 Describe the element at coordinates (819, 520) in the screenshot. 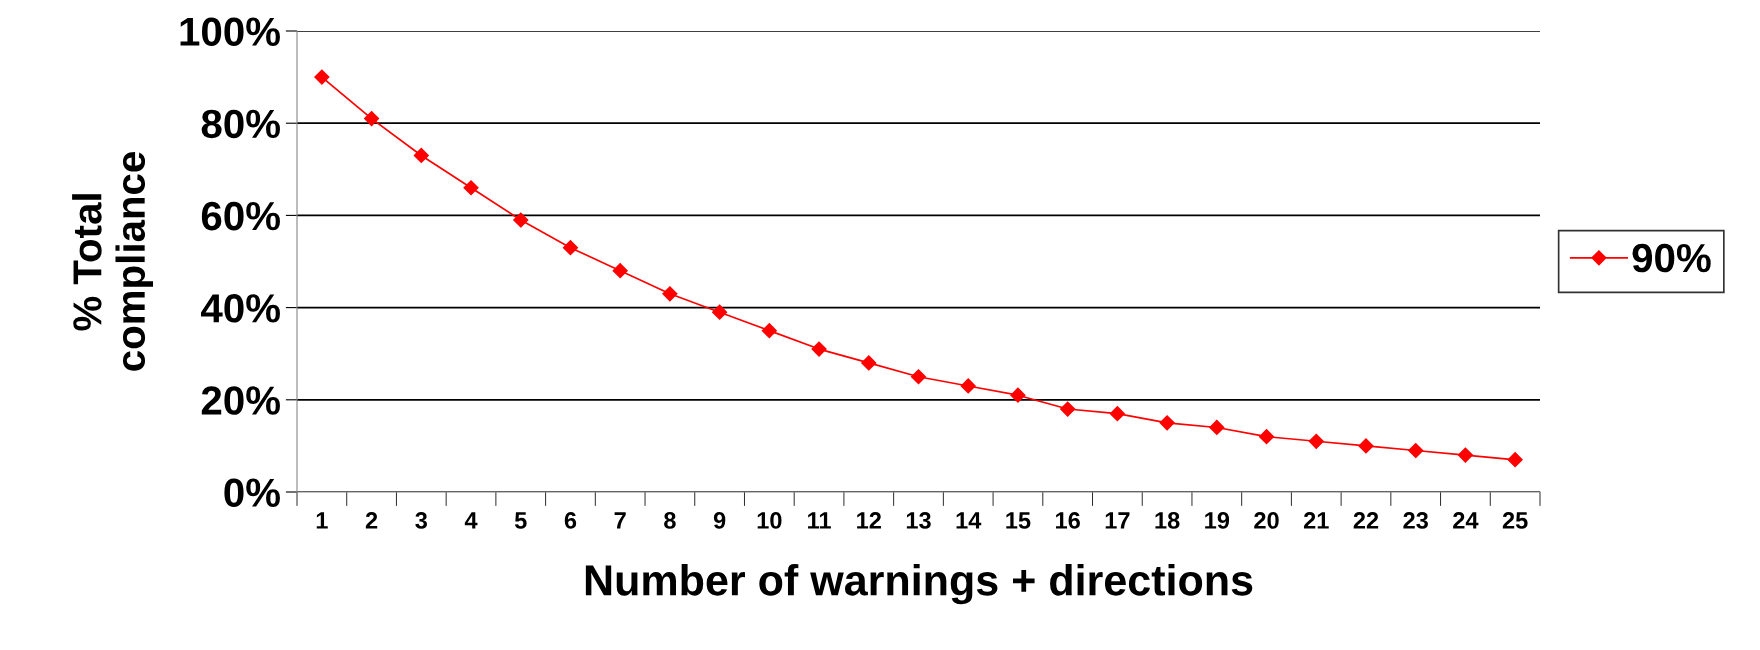

I see `x-tick-label: 11` at that location.